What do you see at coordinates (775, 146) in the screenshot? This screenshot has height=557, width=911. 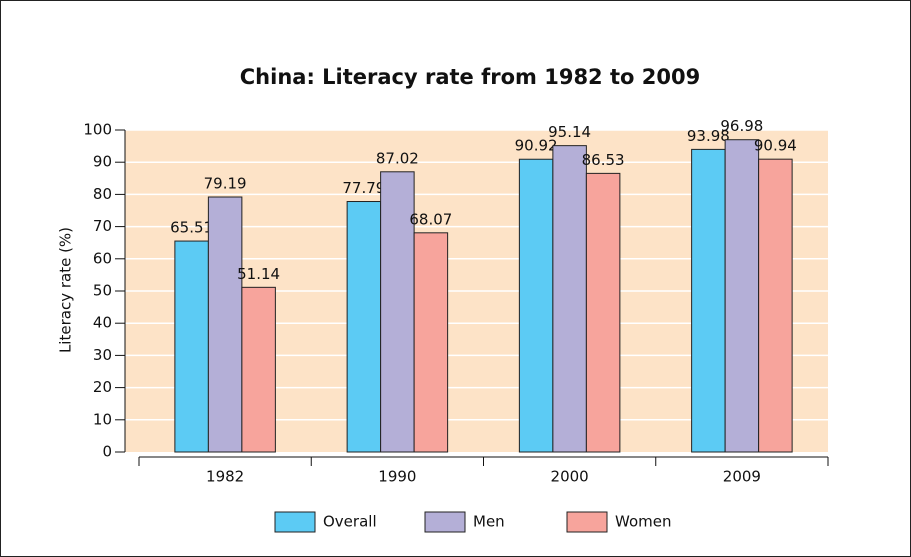 I see `value-label: 90.94` at bounding box center [775, 146].